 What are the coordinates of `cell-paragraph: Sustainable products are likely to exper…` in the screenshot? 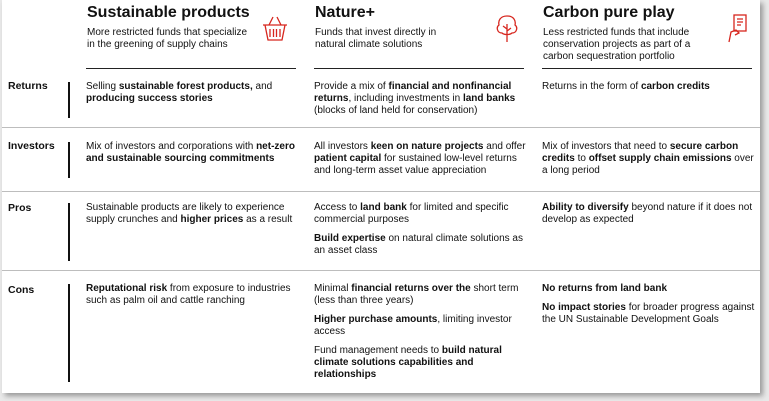 It's located at (193, 214).